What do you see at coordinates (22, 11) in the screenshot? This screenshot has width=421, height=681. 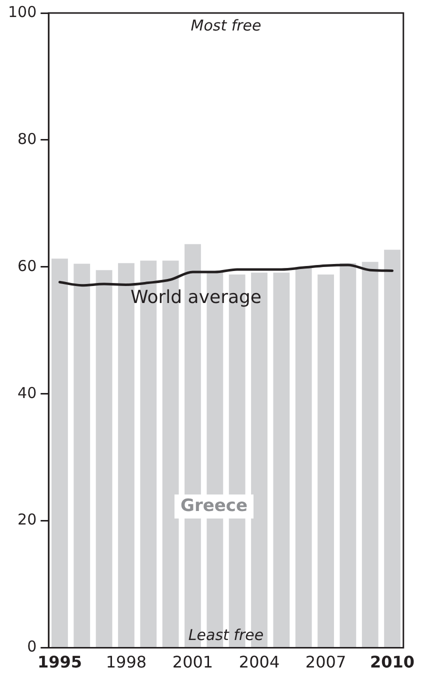 I see `y-tick-label: 100` at bounding box center [22, 11].